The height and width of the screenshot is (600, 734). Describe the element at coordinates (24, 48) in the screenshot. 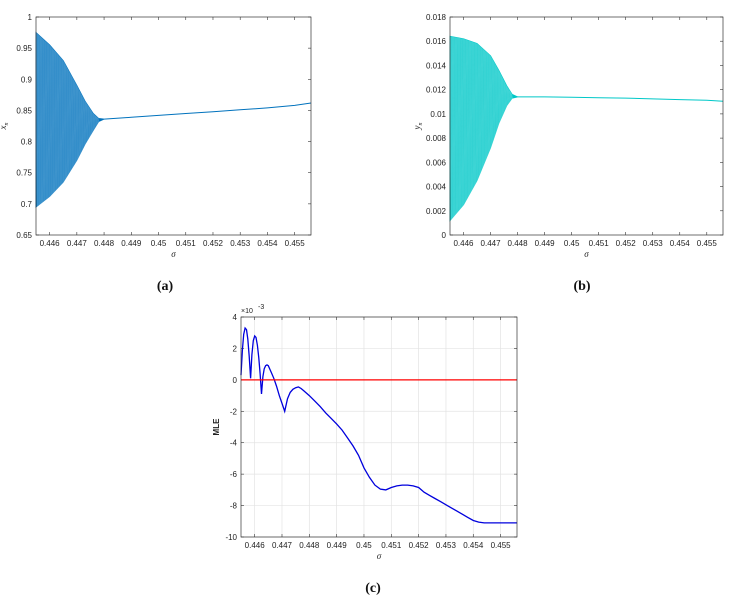

I see `y-tick-label: 0.95` at that location.